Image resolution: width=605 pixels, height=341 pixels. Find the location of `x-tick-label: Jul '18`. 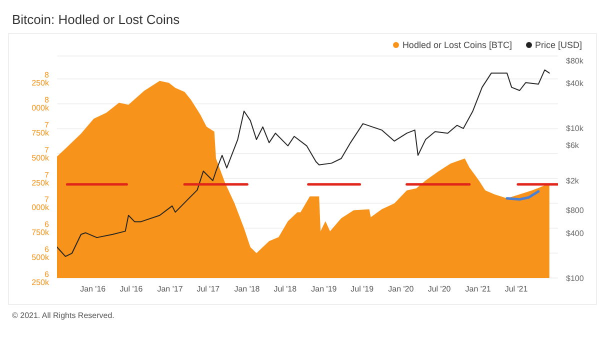

x-tick-label: Jul '18 is located at coordinates (286, 289).